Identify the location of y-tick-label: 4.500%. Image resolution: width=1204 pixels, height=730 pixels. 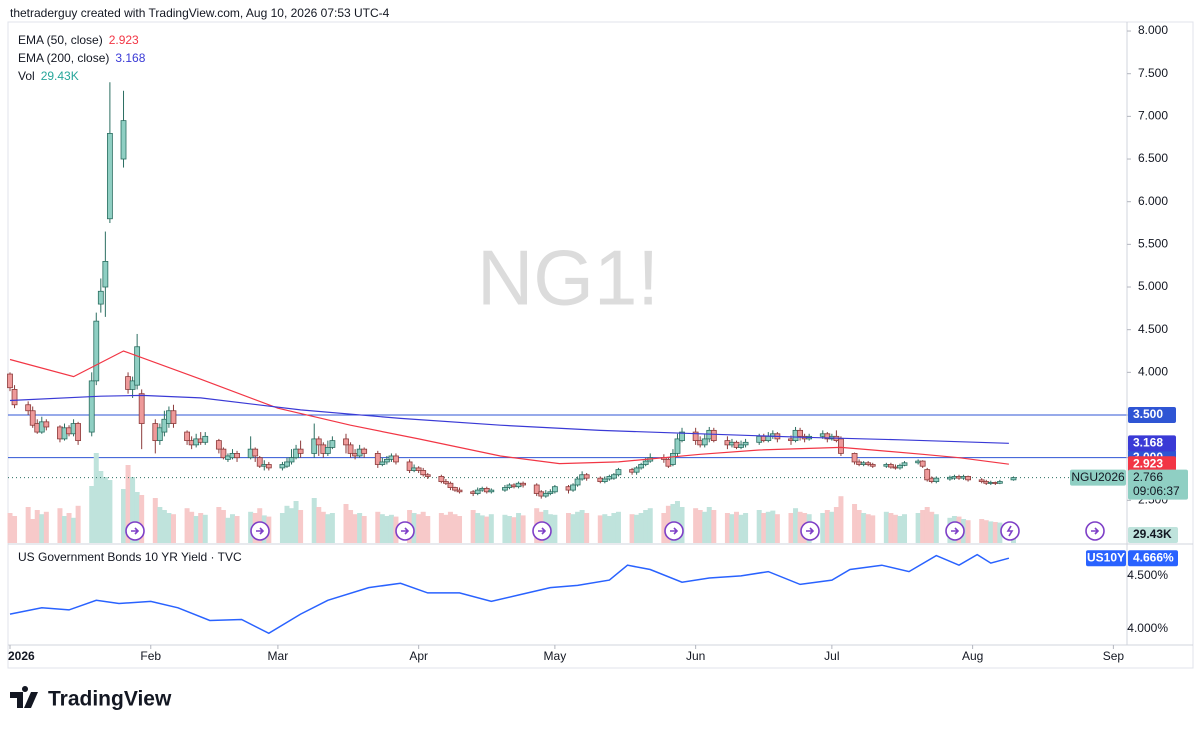
(1147, 575).